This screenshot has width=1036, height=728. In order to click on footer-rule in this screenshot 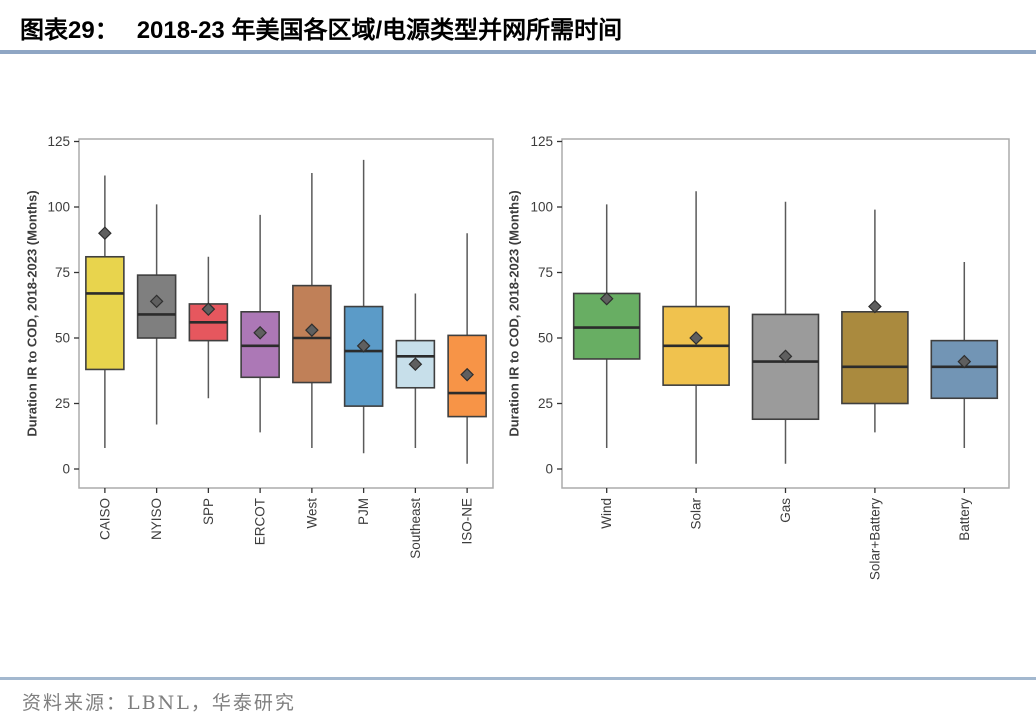, I will do `click(518, 678)`.